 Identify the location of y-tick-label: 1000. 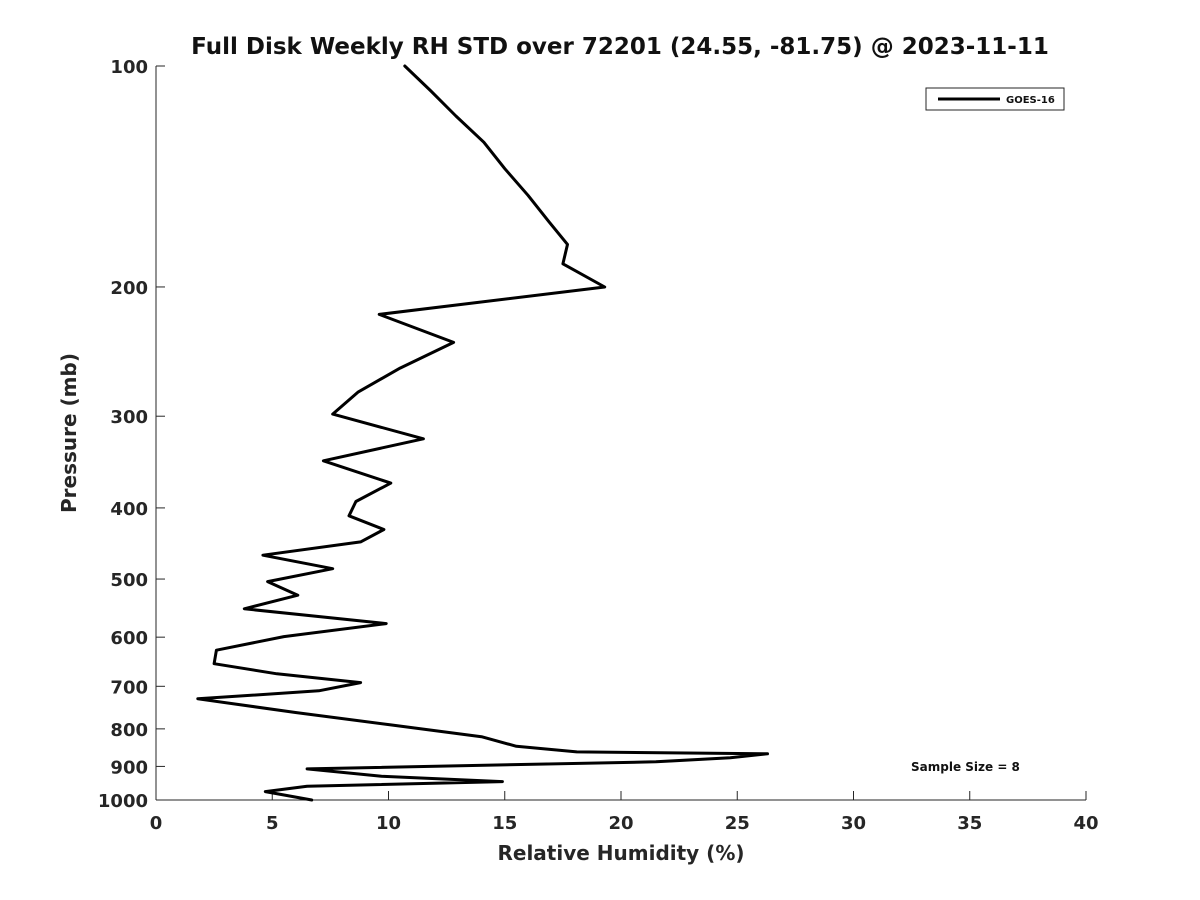
(123, 801).